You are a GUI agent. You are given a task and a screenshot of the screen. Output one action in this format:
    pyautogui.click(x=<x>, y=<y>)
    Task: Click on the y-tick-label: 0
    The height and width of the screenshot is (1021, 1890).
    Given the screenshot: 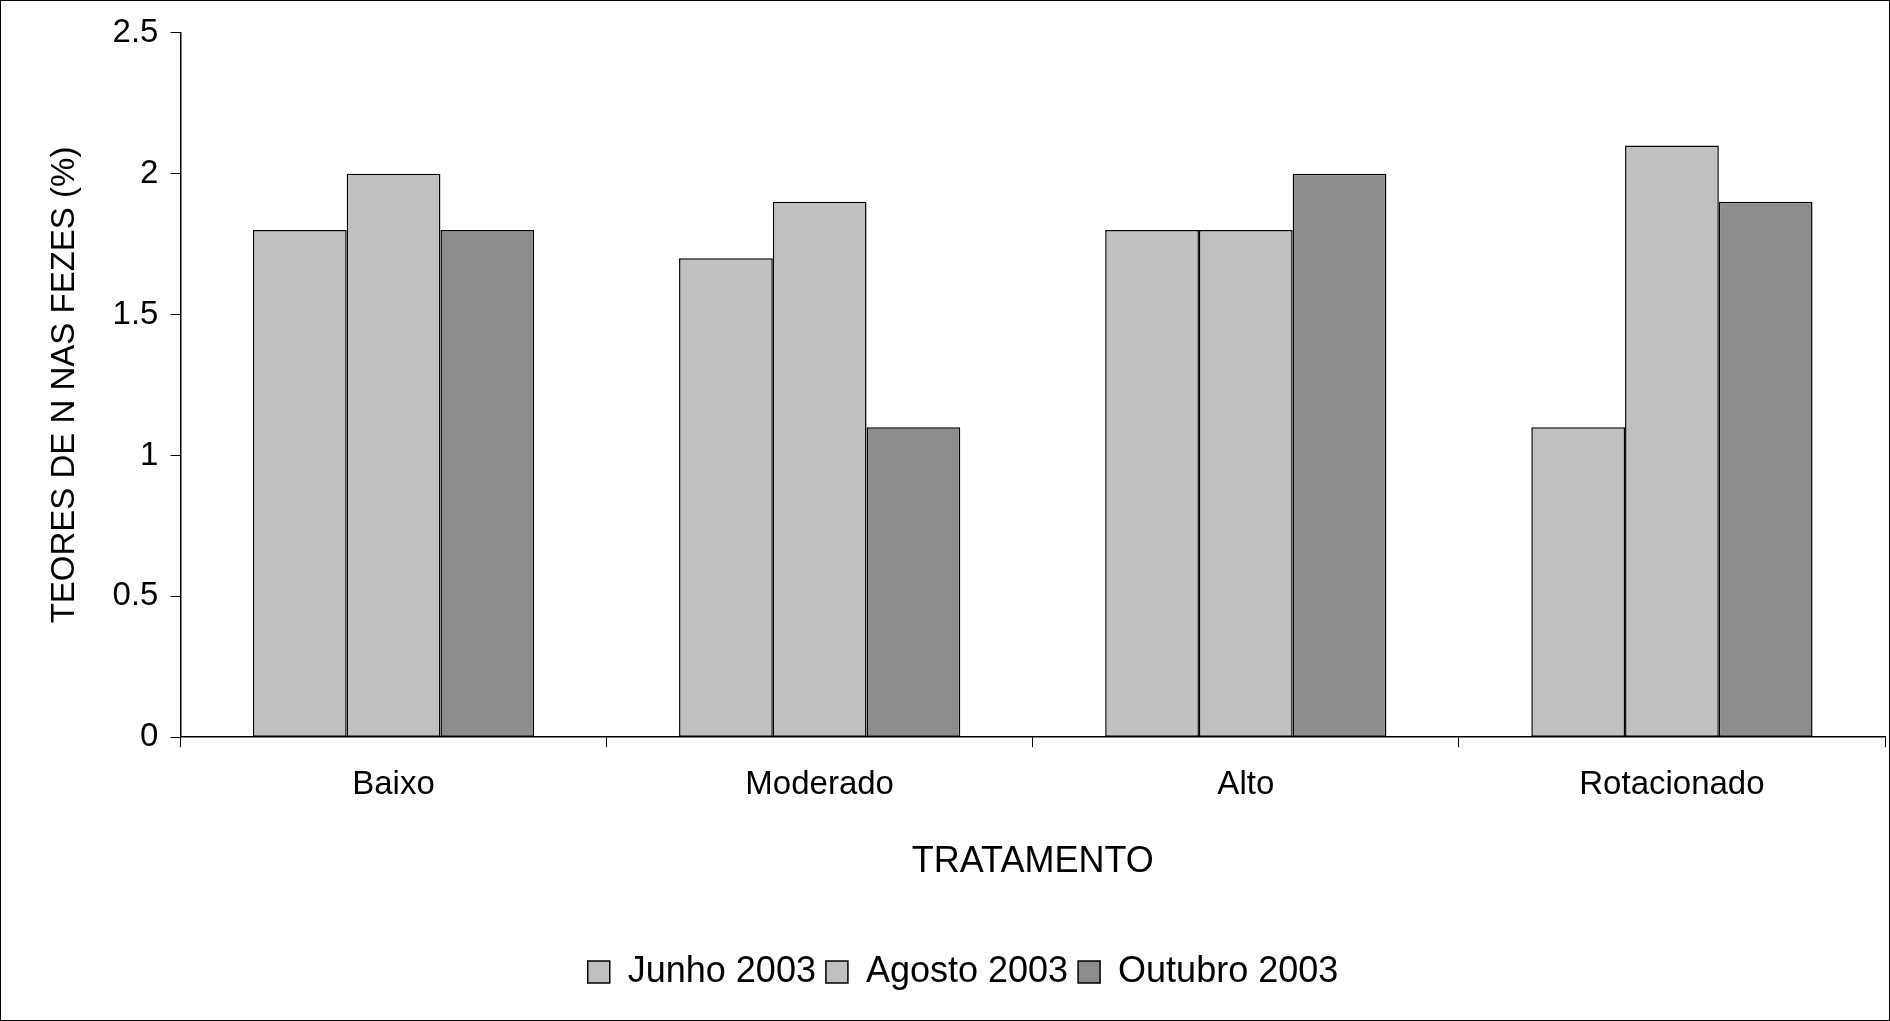 What is the action you would take?
    pyautogui.click(x=149, y=735)
    